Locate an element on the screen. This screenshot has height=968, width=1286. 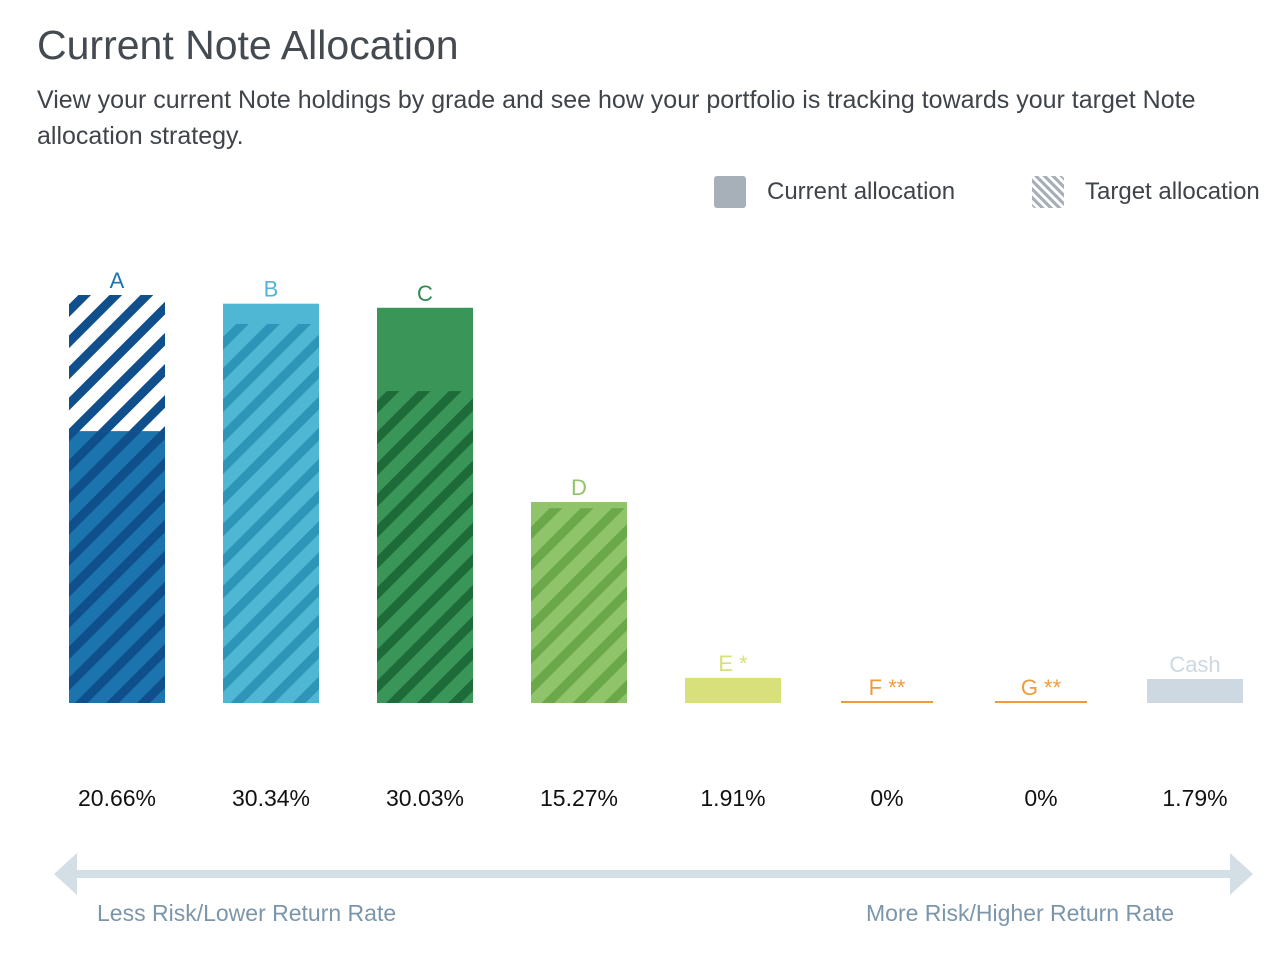
bar-group-4: E * is located at coordinates (733, 677).